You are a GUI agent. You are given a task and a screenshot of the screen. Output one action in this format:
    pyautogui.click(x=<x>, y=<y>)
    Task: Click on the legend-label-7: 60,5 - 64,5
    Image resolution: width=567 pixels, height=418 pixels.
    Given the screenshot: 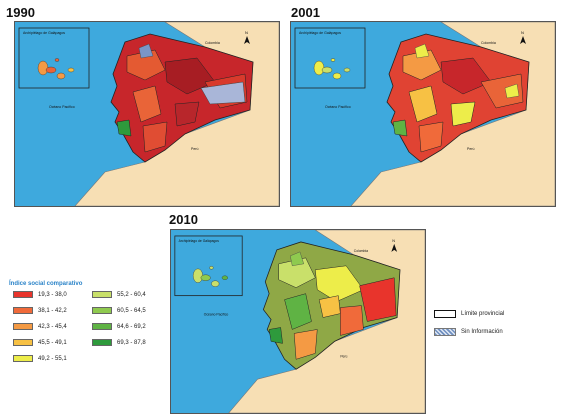 What is the action you would take?
    pyautogui.click(x=131, y=310)
    